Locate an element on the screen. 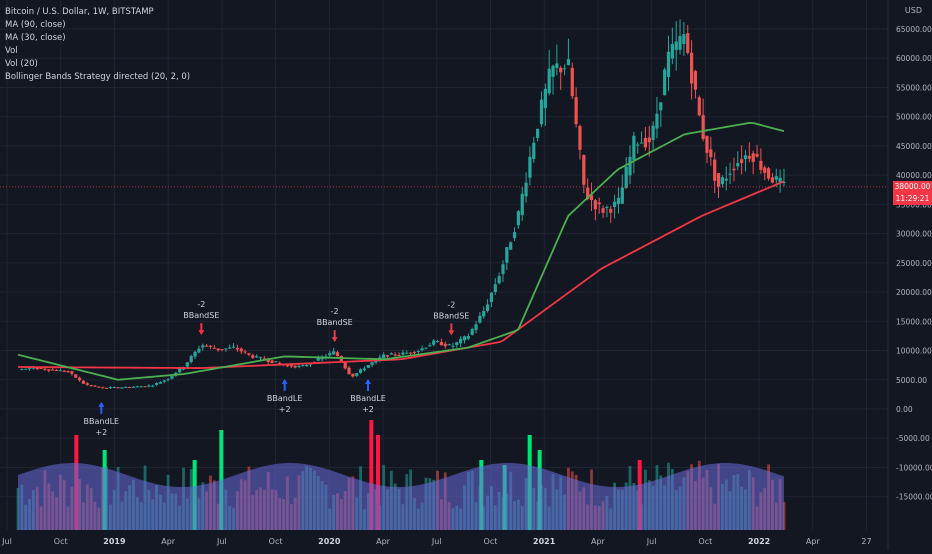 This screenshot has width=932, height=554. volume-bar is located at coordinates (784, 515).